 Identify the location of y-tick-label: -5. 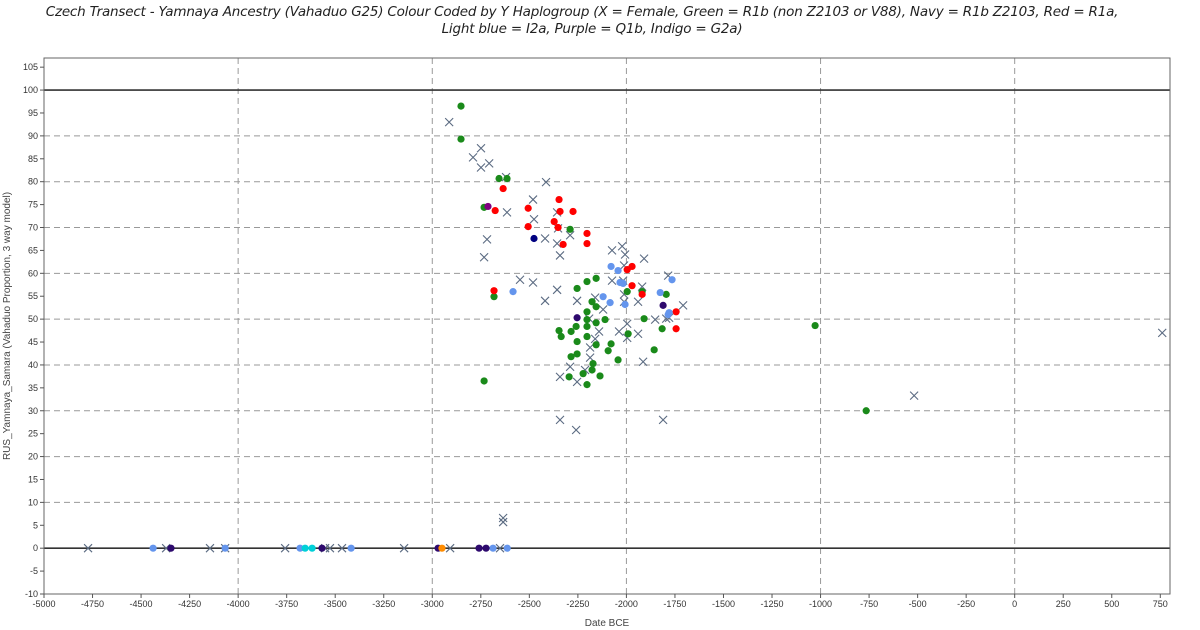
(34, 571).